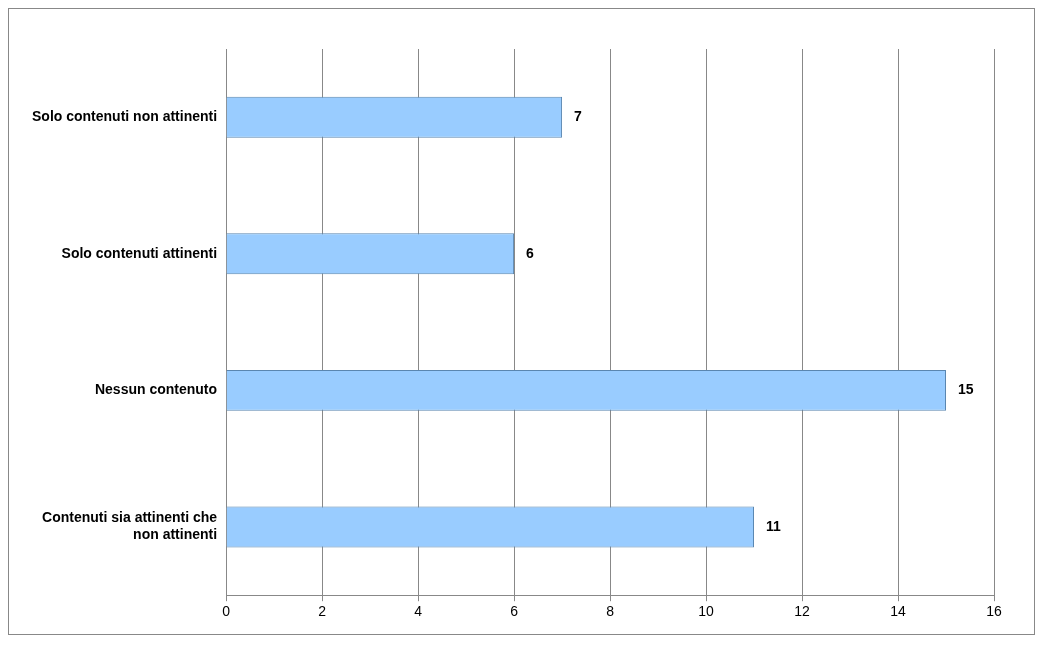  Describe the element at coordinates (130, 526) in the screenshot. I see `y-tick-label: Contenuti sia attinenti che non attinenti` at that location.